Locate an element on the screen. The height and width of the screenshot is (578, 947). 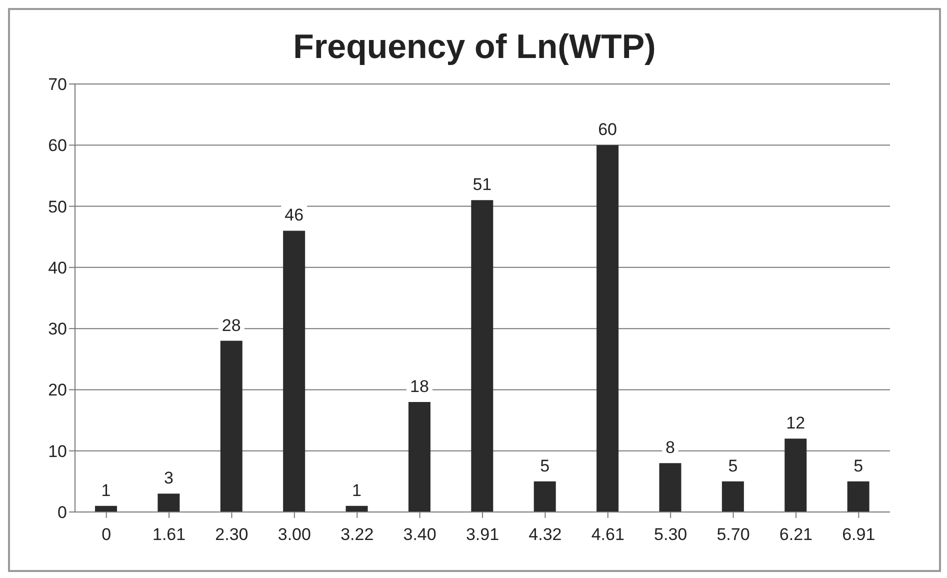
x-tick-label: 6.21 is located at coordinates (796, 534).